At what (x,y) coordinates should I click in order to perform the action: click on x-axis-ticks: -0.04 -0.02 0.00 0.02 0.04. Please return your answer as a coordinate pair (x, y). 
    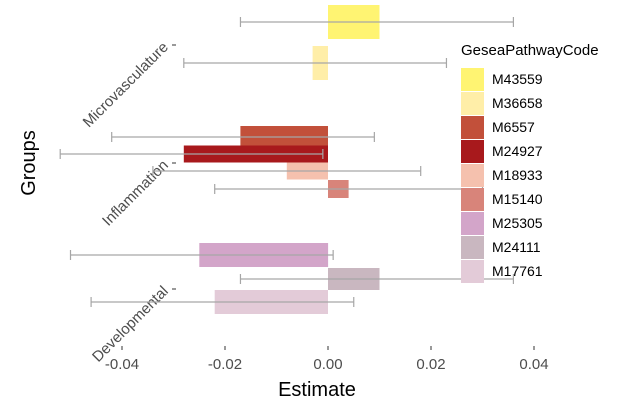
    Looking at the image, I should click on (327, 359).